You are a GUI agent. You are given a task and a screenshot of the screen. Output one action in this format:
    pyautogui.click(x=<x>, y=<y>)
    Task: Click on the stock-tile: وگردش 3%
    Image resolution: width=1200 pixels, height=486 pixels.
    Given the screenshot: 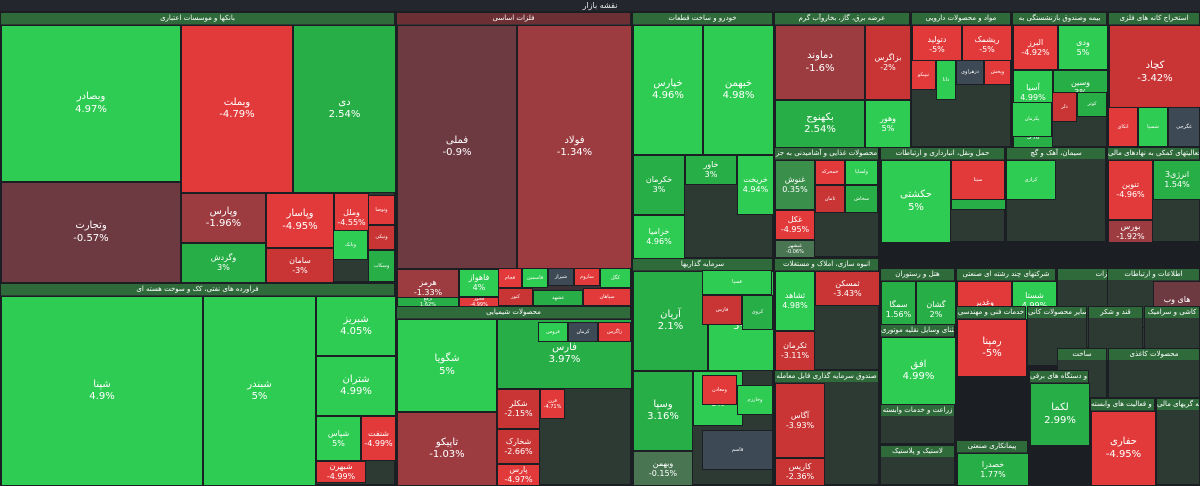 What is the action you would take?
    pyautogui.click(x=223, y=263)
    